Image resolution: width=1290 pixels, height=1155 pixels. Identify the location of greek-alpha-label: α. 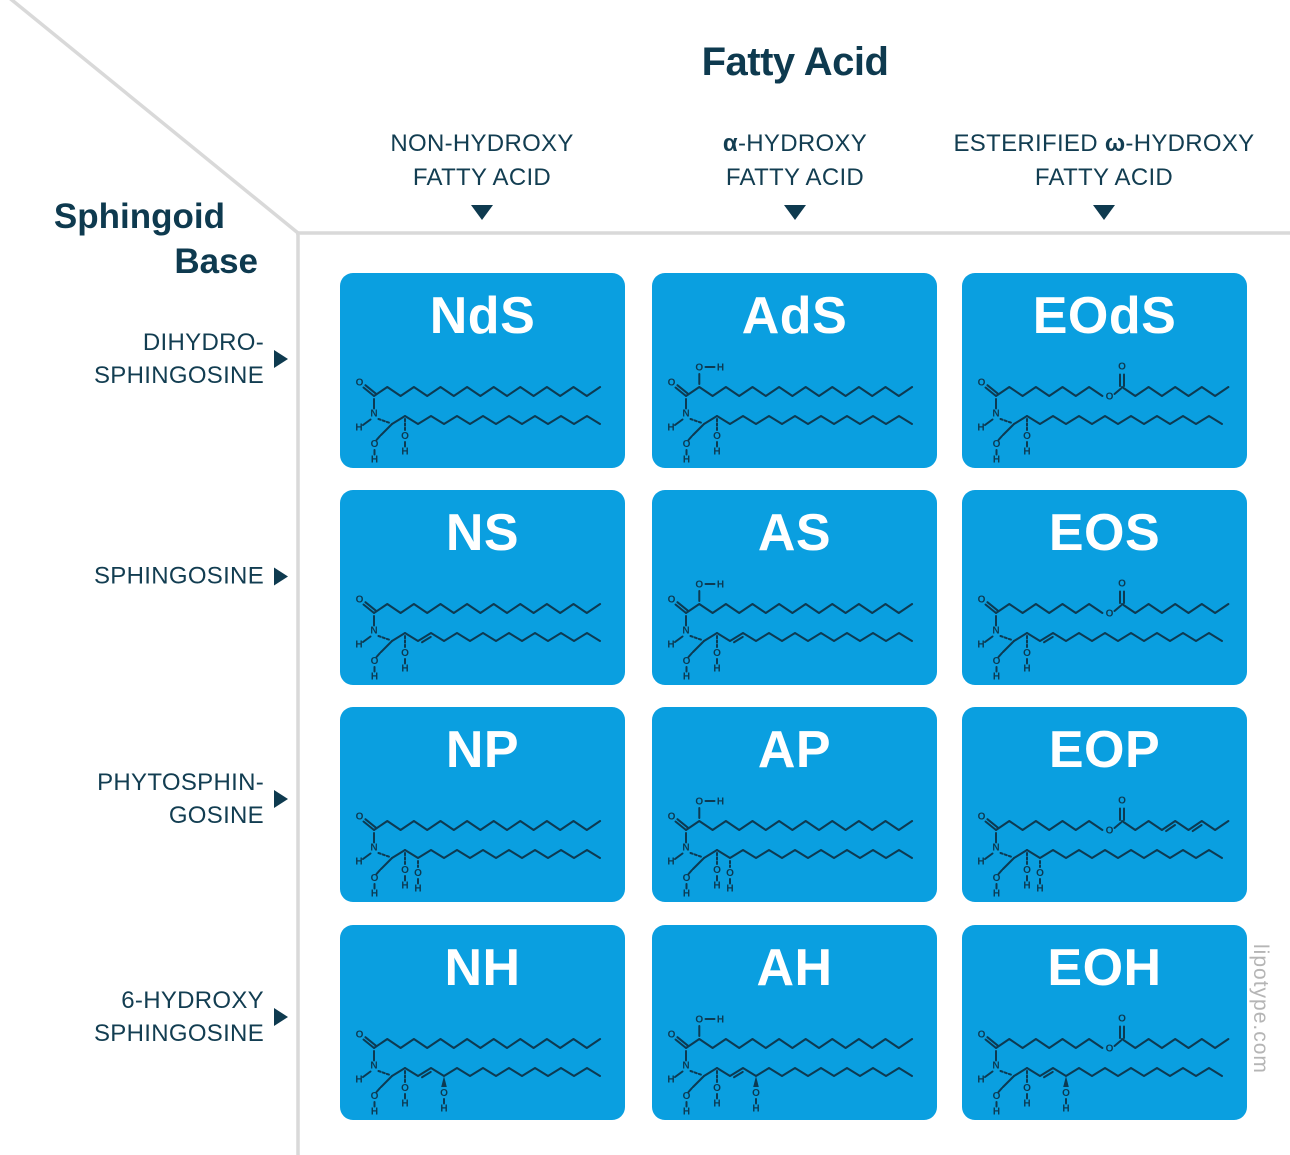
(730, 143).